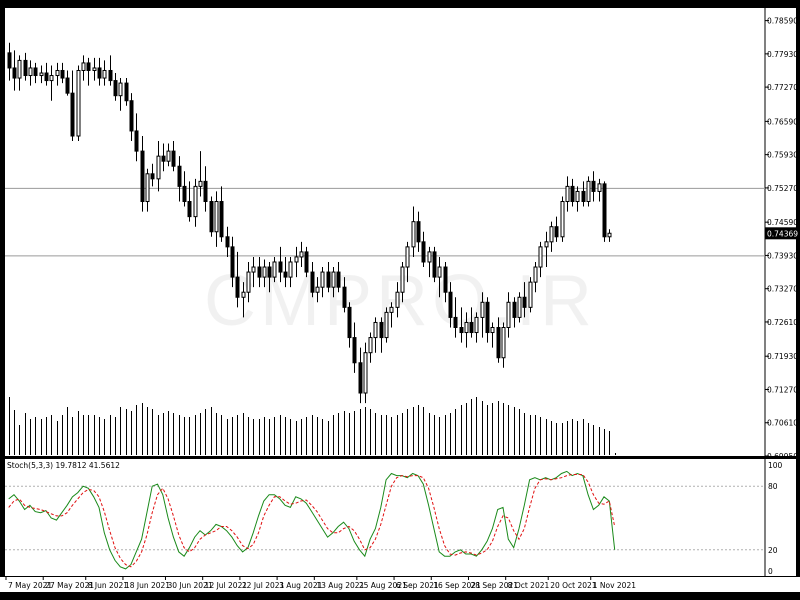  I want to click on price-tick-label: 0.73930, so click(782, 255).